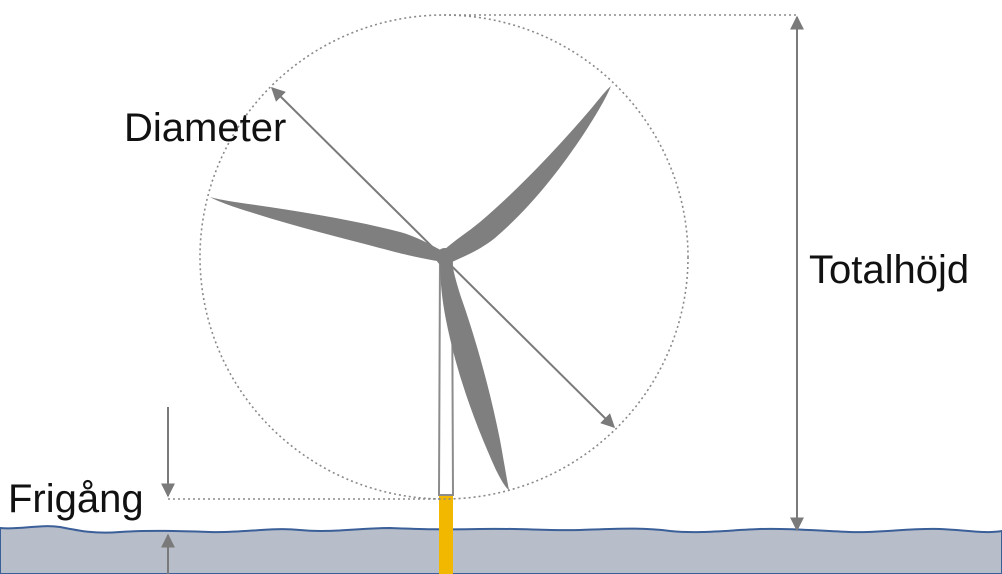  What do you see at coordinates (501, 549) in the screenshot?
I see `water-surface` at bounding box center [501, 549].